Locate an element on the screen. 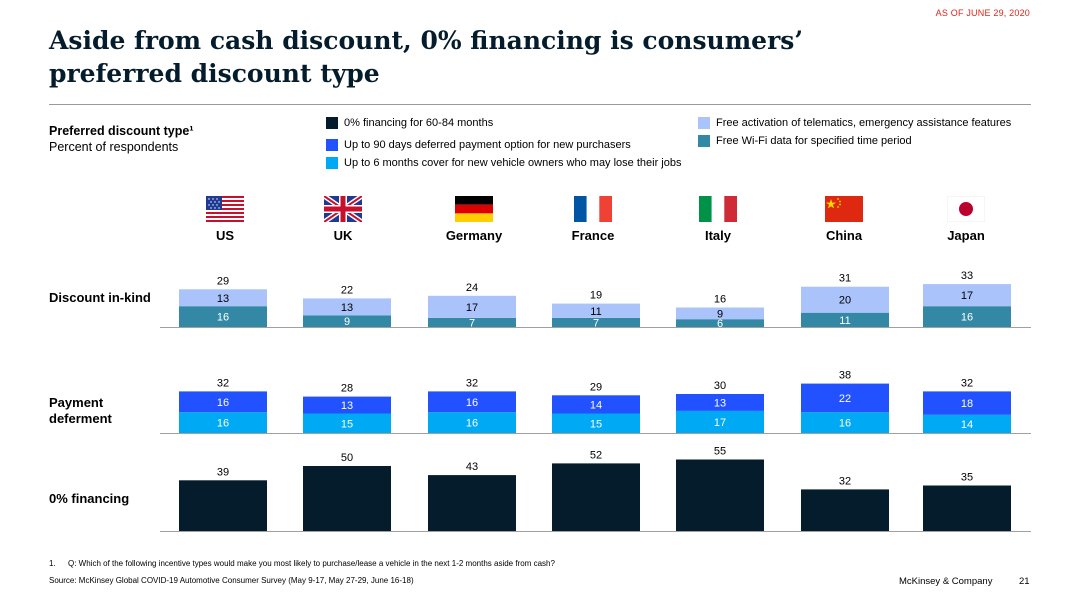  uk-flag-icon is located at coordinates (343, 209).